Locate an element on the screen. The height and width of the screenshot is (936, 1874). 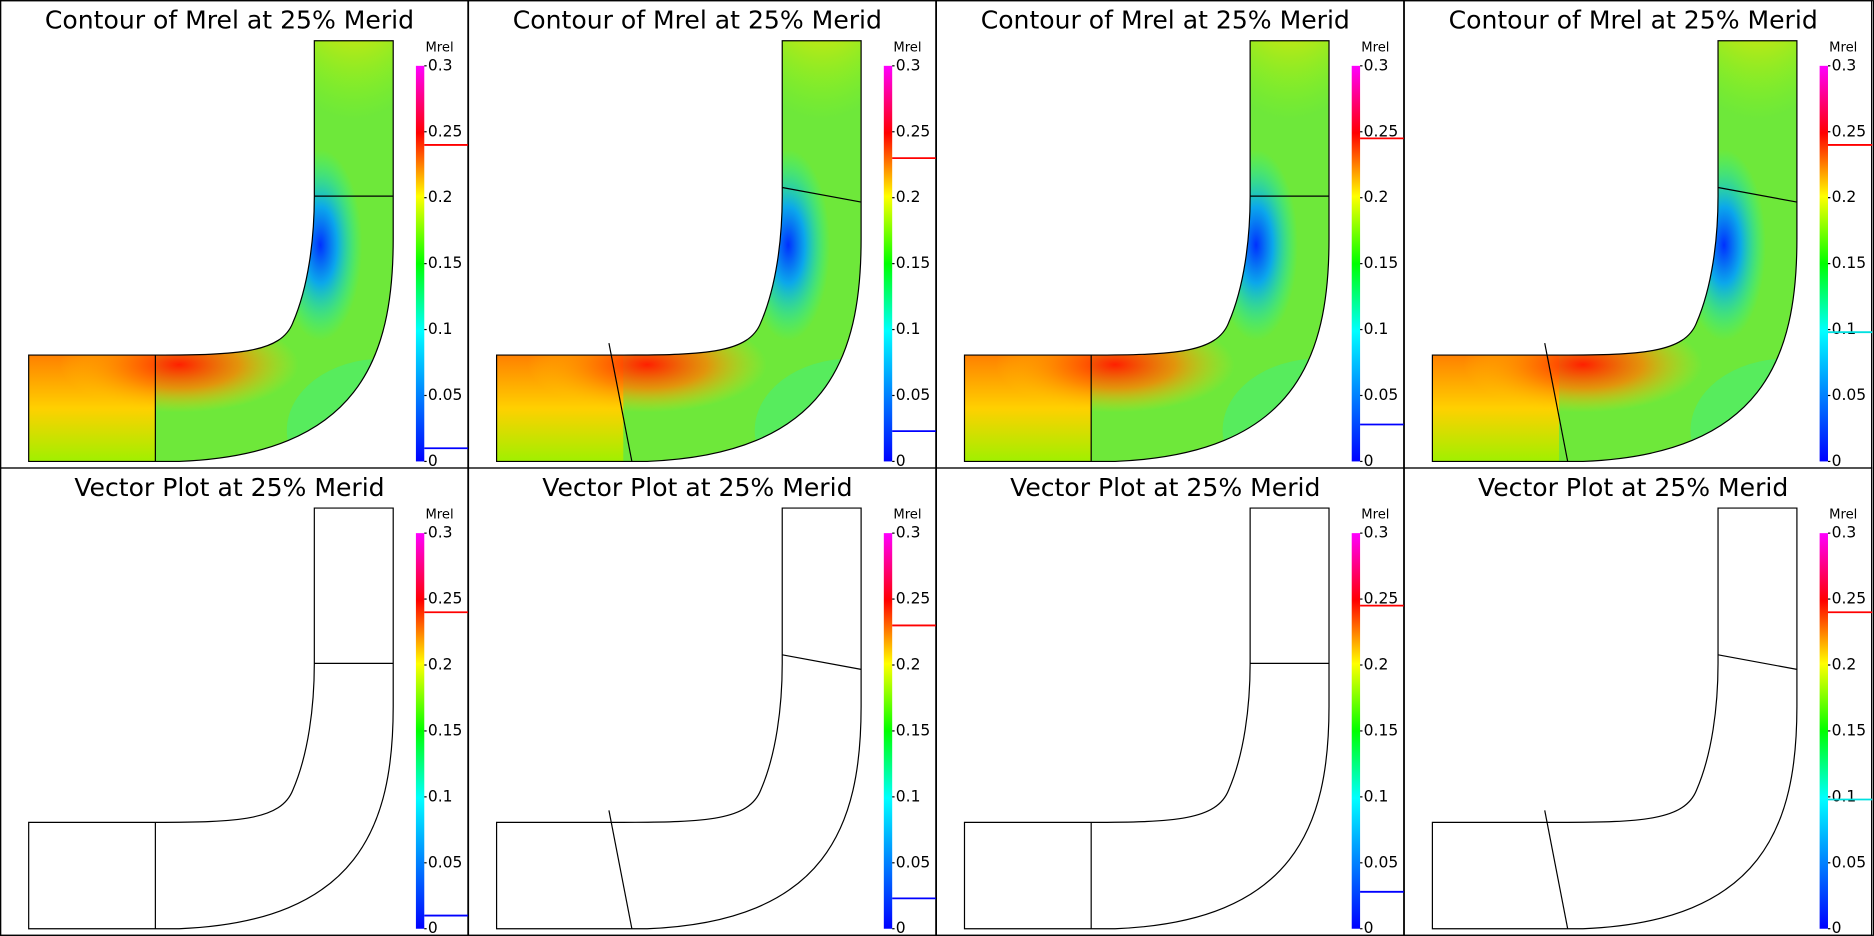
colorbar-tick-label: 0 is located at coordinates (1369, 927).